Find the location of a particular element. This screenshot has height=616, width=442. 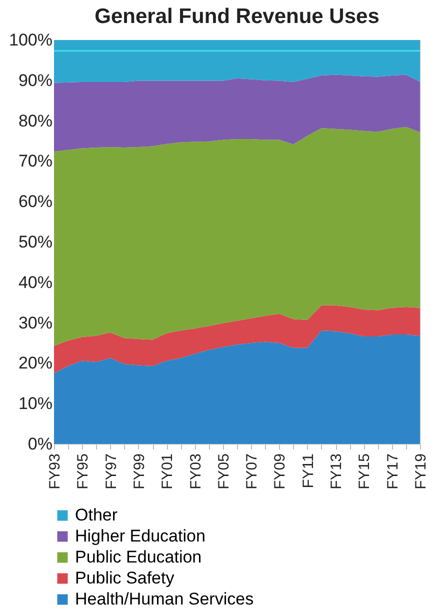

x-tick-label: FY97 is located at coordinates (111, 472).